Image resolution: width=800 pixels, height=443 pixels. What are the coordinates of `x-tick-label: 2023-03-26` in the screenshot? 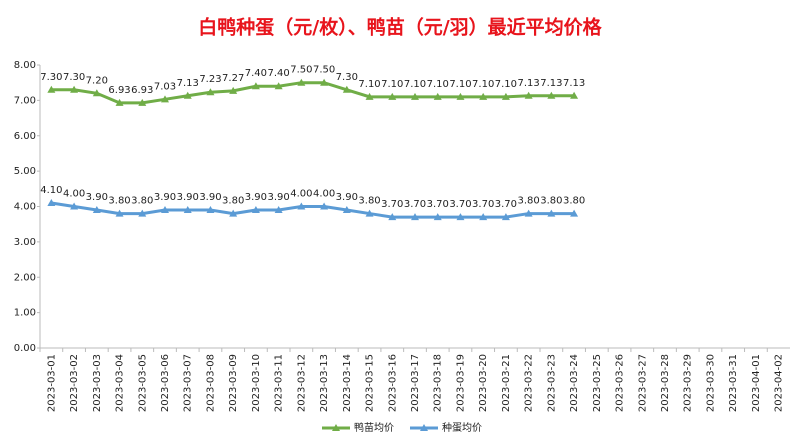 It's located at (620, 383).